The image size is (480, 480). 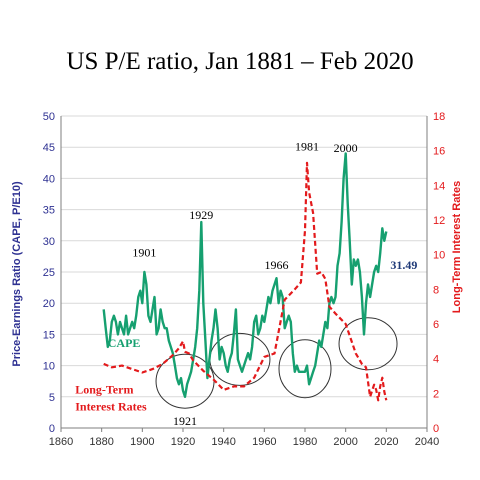 What do you see at coordinates (52, 429) in the screenshot?
I see `left-tick-label: 0` at bounding box center [52, 429].